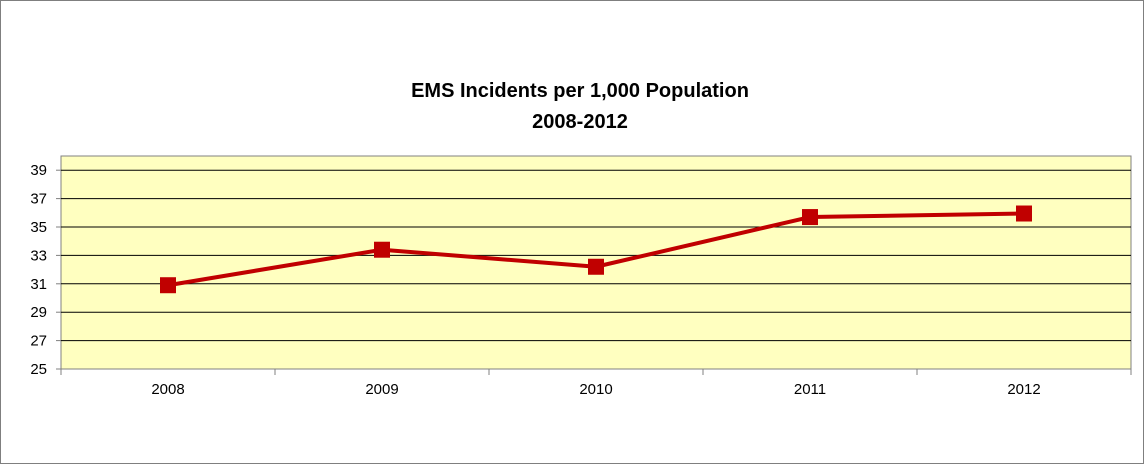 This screenshot has height=465, width=1144. What do you see at coordinates (38, 170) in the screenshot?
I see `ytick-label-39: 39` at bounding box center [38, 170].